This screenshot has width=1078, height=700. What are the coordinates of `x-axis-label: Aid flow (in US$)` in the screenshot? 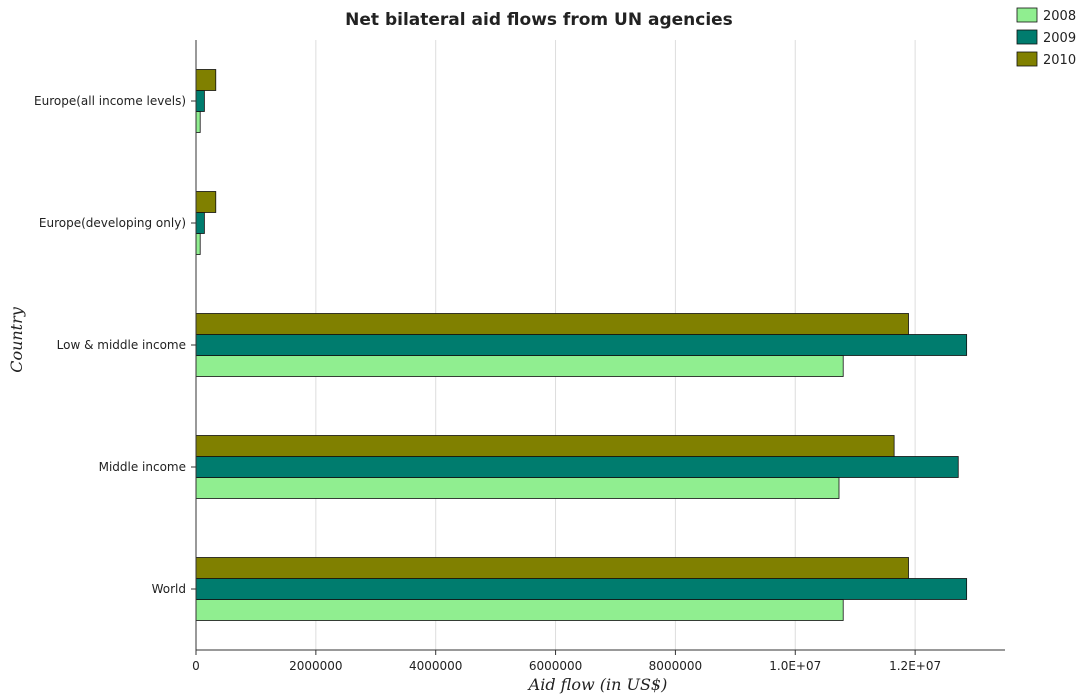 It's located at (597, 684).